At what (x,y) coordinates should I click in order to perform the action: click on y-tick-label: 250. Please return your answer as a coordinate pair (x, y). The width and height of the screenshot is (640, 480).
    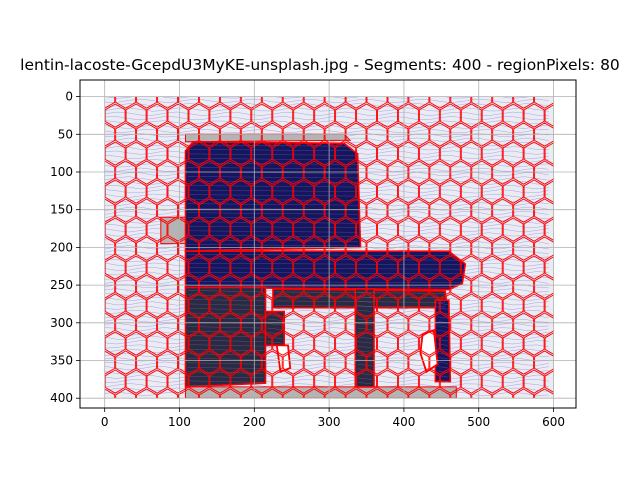
    Looking at the image, I should click on (61, 285).